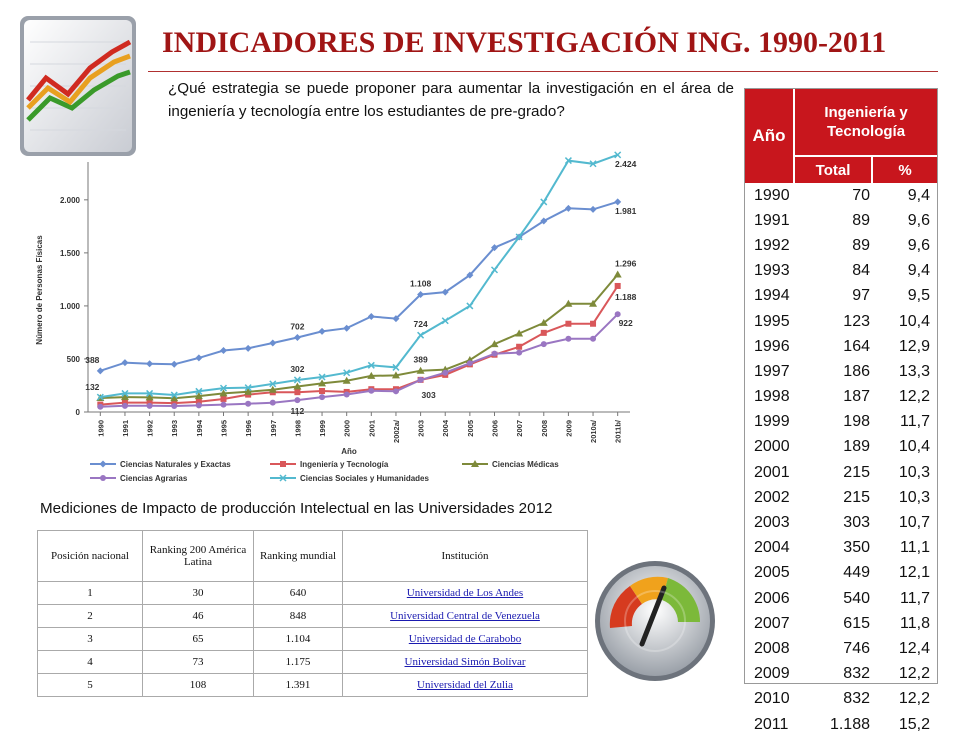 This screenshot has width=960, height=737. What do you see at coordinates (772, 548) in the screenshot?
I see `cell-year: 2004` at bounding box center [772, 548].